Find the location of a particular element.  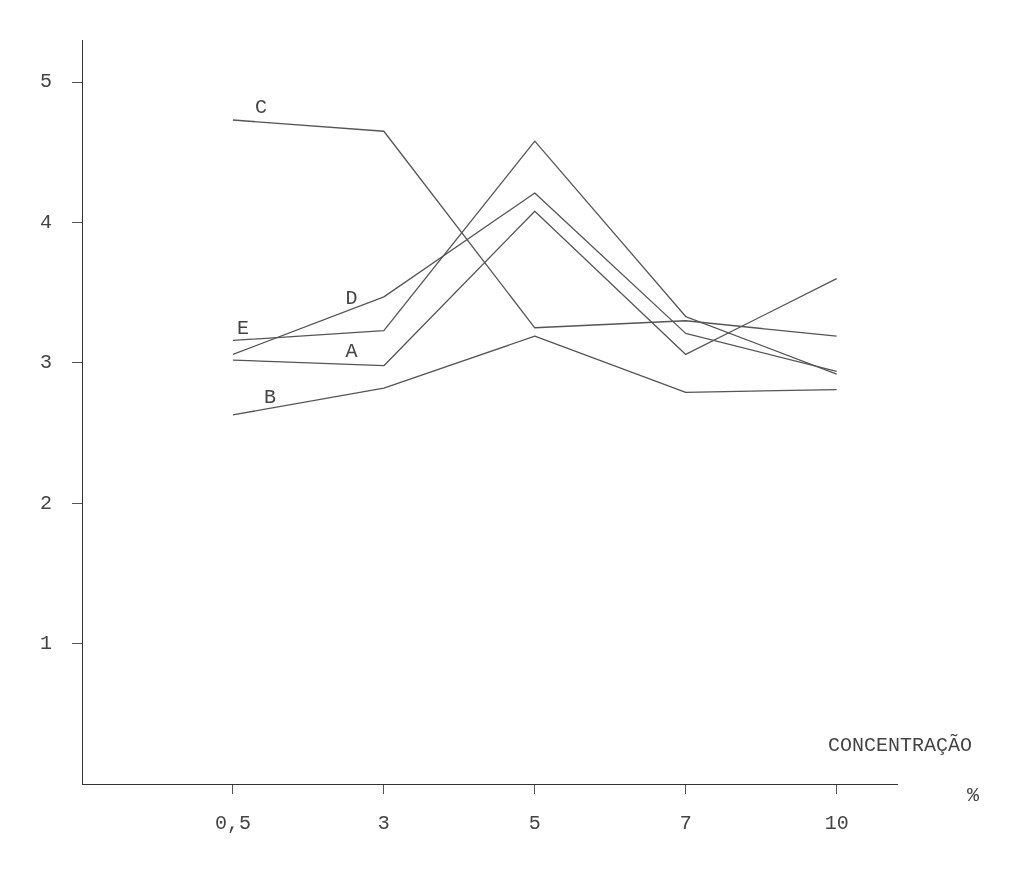

x-tick-label: 7 is located at coordinates (685, 824).